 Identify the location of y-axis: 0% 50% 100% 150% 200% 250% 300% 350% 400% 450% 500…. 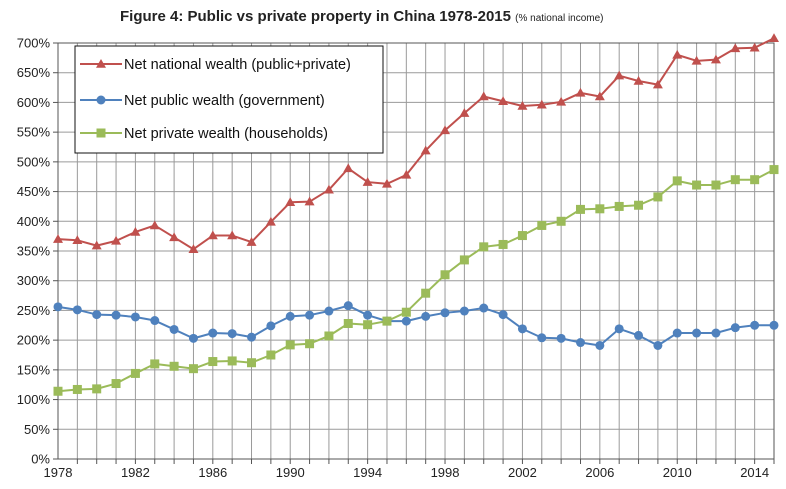
(37, 251).